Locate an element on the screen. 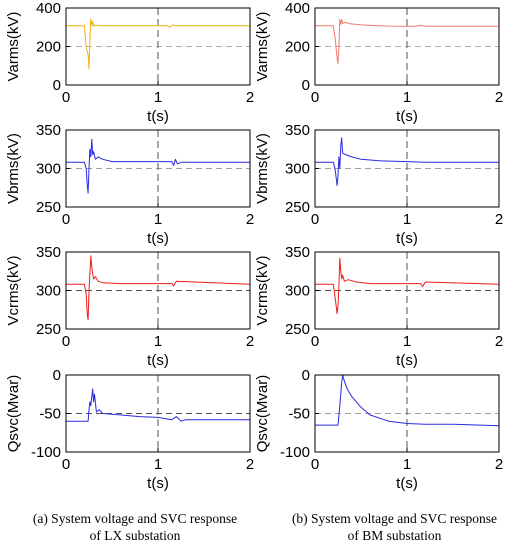 The image size is (527, 550). chart-panel-a2: 0 1 2 250 300 350 t(s) Vbrms(kV) is located at coordinates (129, 184).